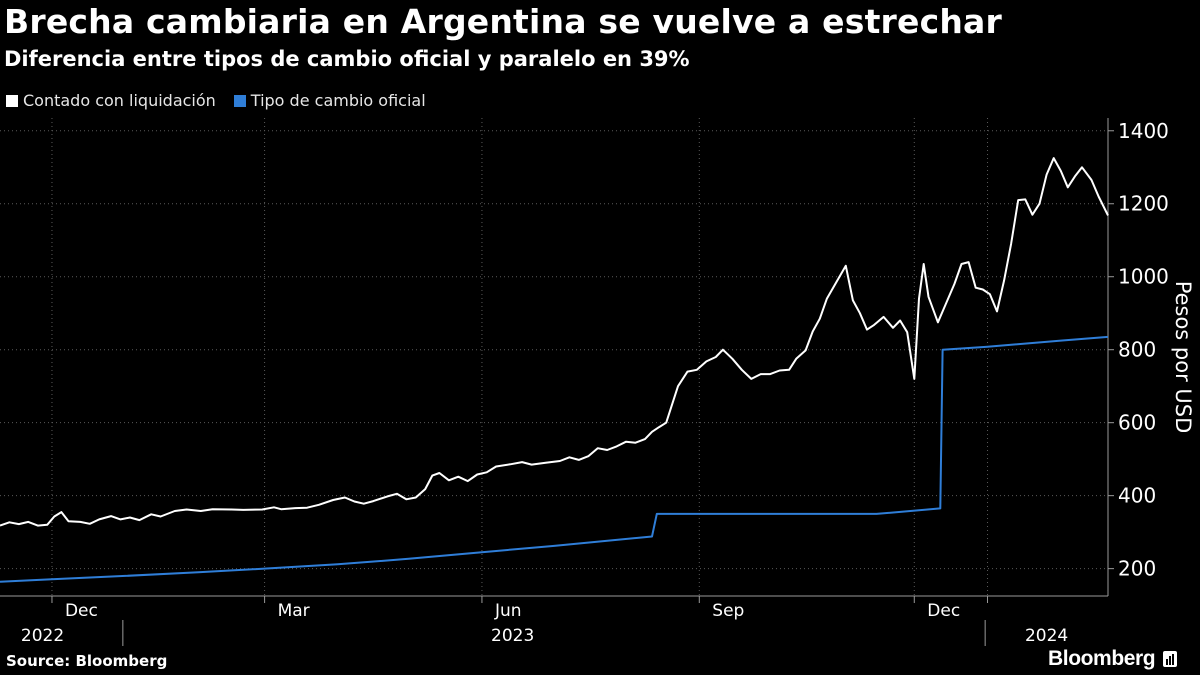 The height and width of the screenshot is (675, 1200). What do you see at coordinates (1137, 496) in the screenshot?
I see `y-tick-label-400: 400` at bounding box center [1137, 496].